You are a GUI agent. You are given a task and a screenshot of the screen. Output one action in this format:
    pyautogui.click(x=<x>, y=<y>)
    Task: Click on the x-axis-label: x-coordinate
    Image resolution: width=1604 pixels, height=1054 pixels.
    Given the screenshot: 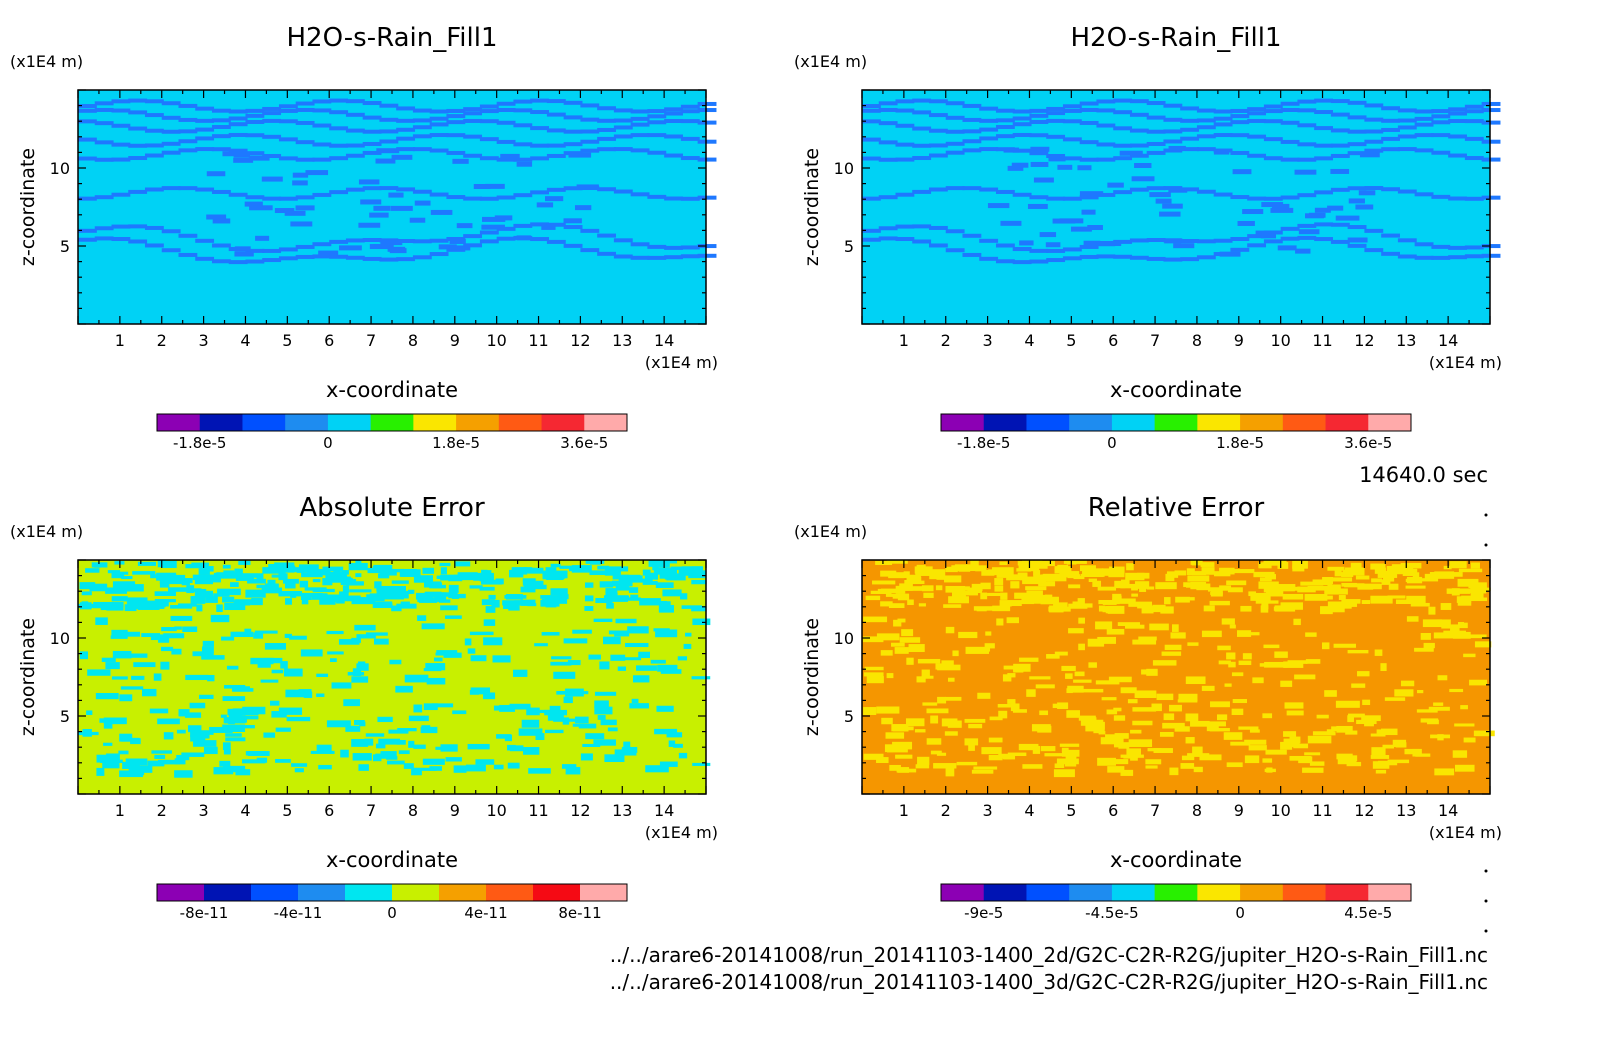 What is the action you would take?
    pyautogui.click(x=392, y=860)
    